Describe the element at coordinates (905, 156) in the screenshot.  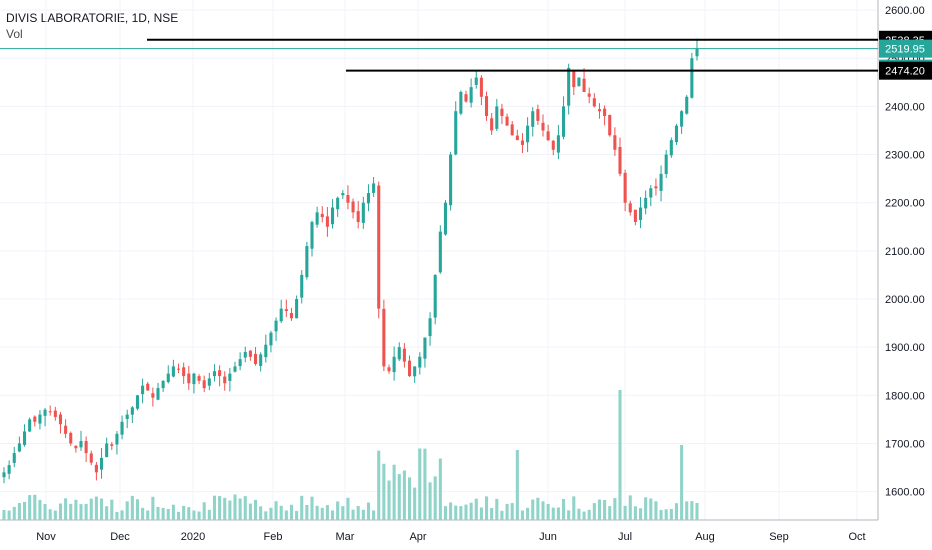
I see `y-tick-label: 2300.00` at that location.